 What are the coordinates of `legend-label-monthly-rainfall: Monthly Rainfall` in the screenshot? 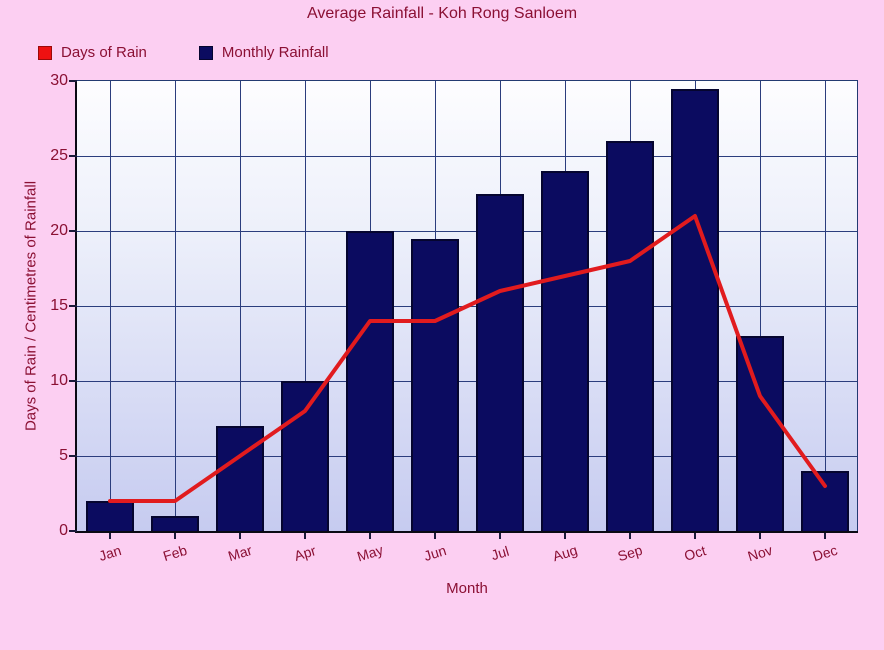 It's located at (275, 52).